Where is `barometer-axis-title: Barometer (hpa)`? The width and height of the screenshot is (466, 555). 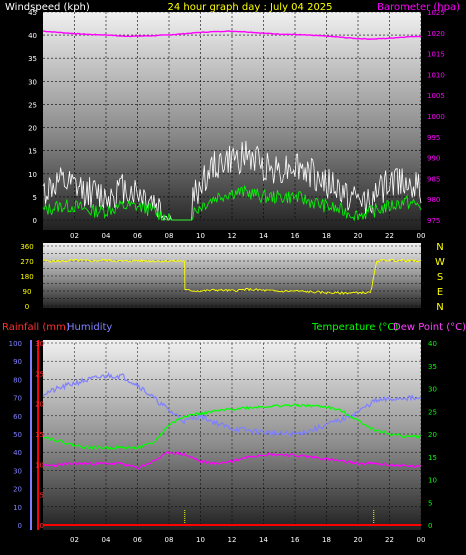 barometer-axis-title: Barometer (hpa) is located at coordinates (418, 7).